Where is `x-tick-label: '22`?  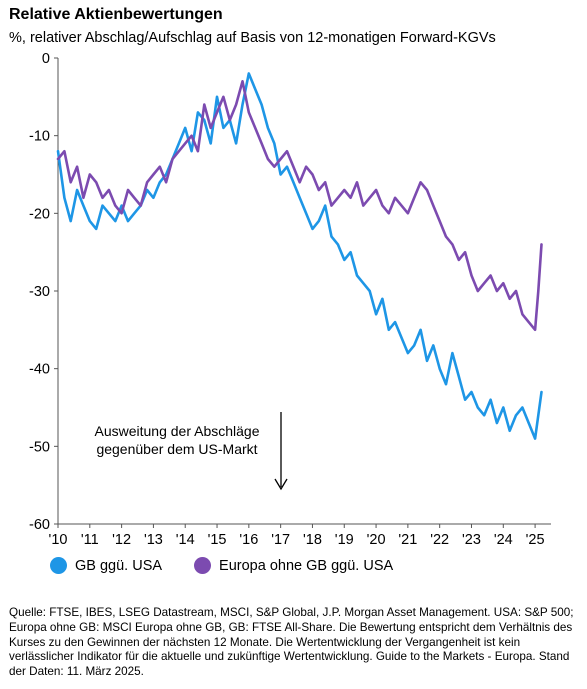 x-tick-label: '22 is located at coordinates (439, 540).